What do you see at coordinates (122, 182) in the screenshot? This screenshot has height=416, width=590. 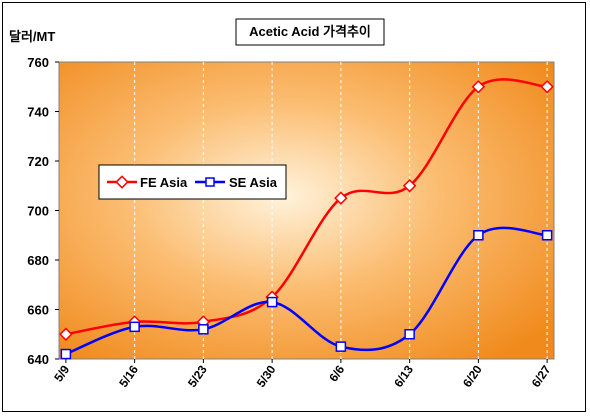 I see `legend-marker-fe-asia` at bounding box center [122, 182].